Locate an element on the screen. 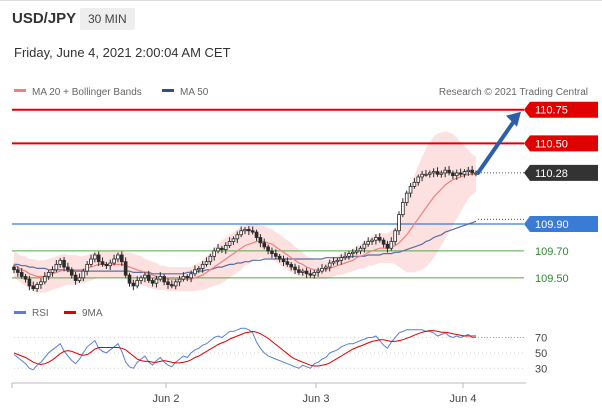 This screenshot has height=416, width=602. ma9-legend-label: 9MA is located at coordinates (92, 313).